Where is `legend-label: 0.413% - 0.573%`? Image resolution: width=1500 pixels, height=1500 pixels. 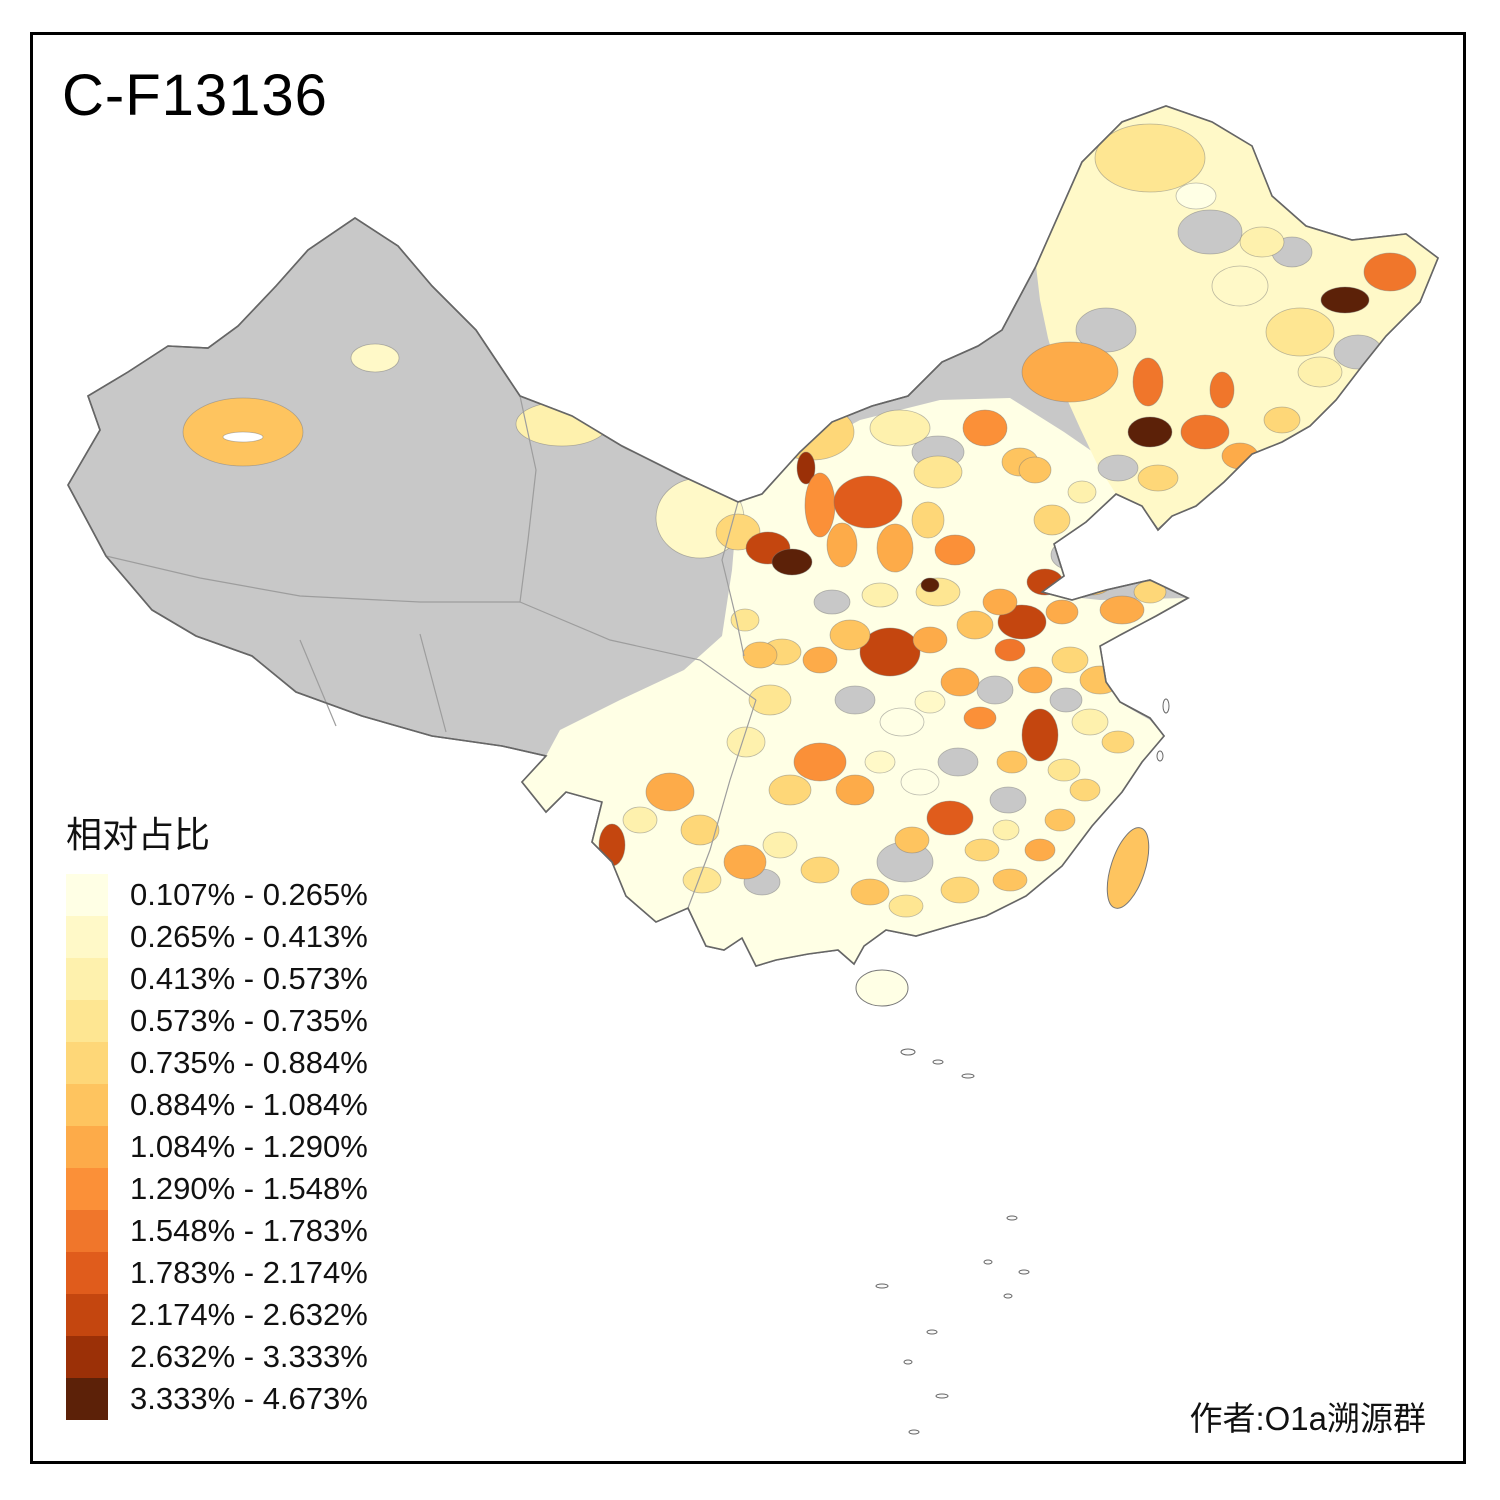 legend-label: 0.413% - 0.573% is located at coordinates (249, 978).